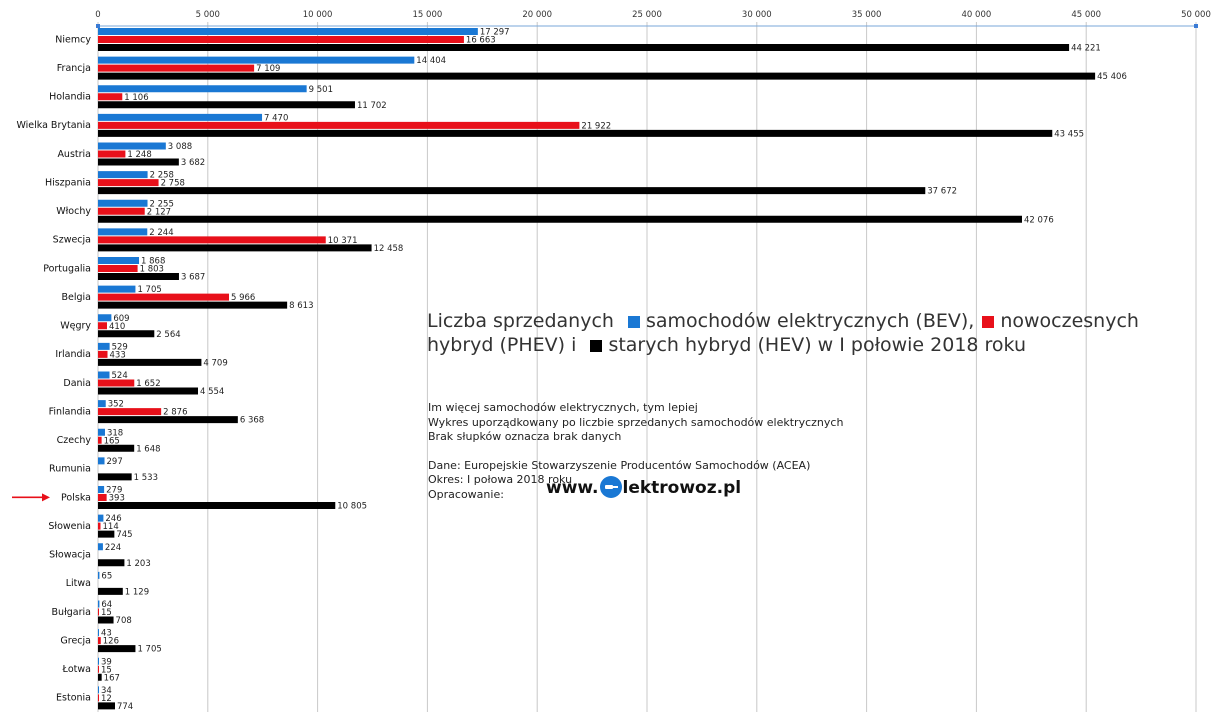  Describe the element at coordinates (175, 413) in the screenshot. I see `data-label: 2 876` at that location.